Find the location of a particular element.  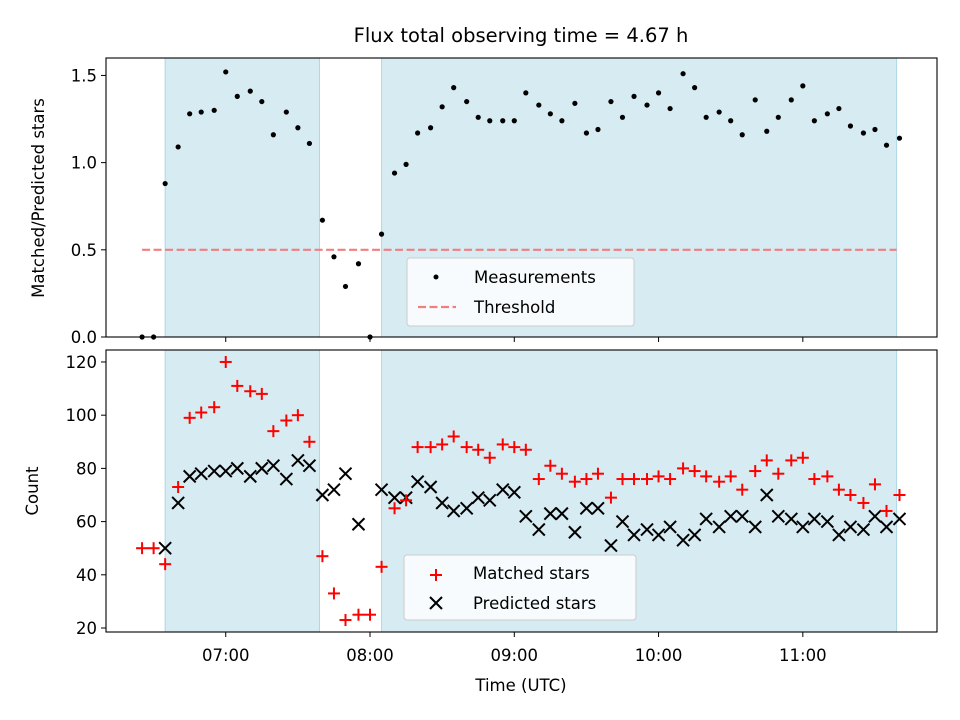

y-tick-label: 0.5 is located at coordinates (84, 250).